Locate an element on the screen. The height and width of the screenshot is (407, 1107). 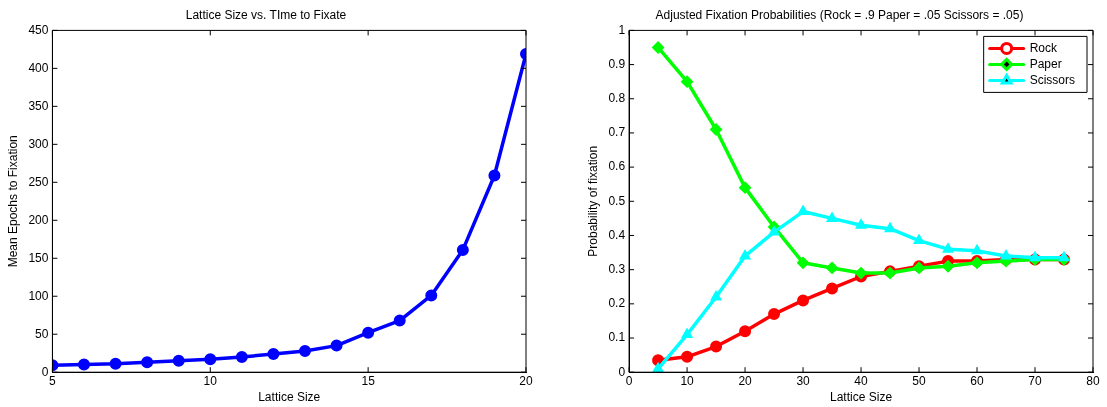
y-tick-label: 0.2 is located at coordinates (617, 303).